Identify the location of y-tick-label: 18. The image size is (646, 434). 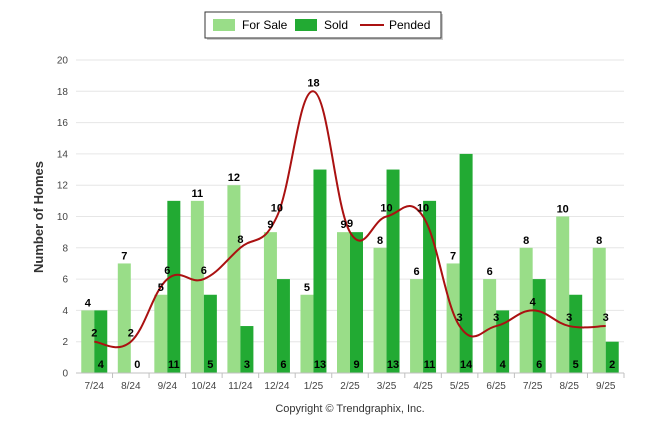
(63, 92).